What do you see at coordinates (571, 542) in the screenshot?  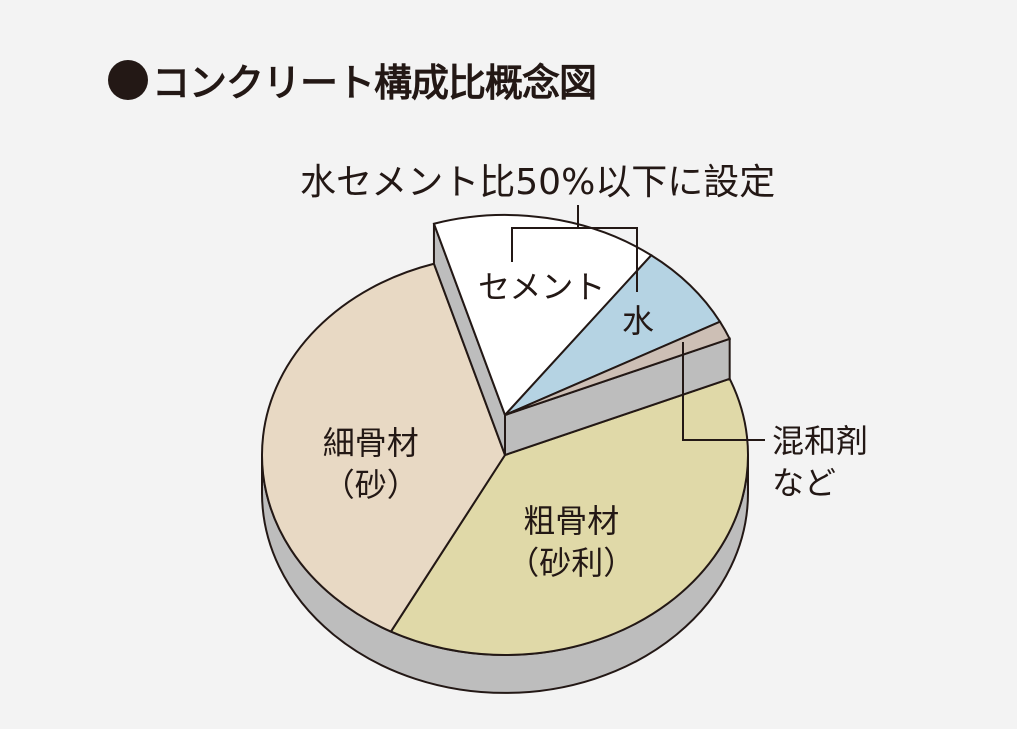 I see `label-coarse-aggregate: 粗骨材（砂利）` at bounding box center [571, 542].